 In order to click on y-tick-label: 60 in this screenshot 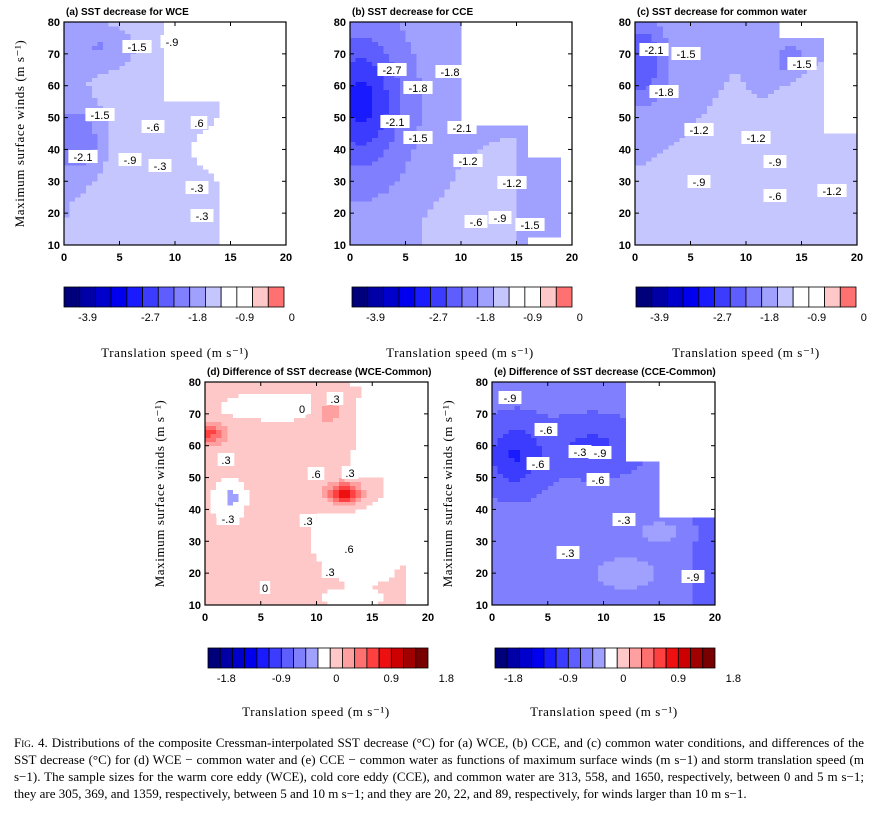, I will do `click(340, 87)`.